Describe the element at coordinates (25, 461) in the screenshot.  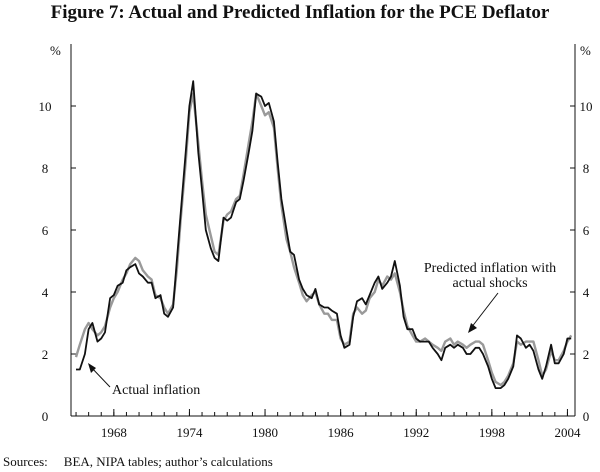
I see `source-label: Sources:` at that location.